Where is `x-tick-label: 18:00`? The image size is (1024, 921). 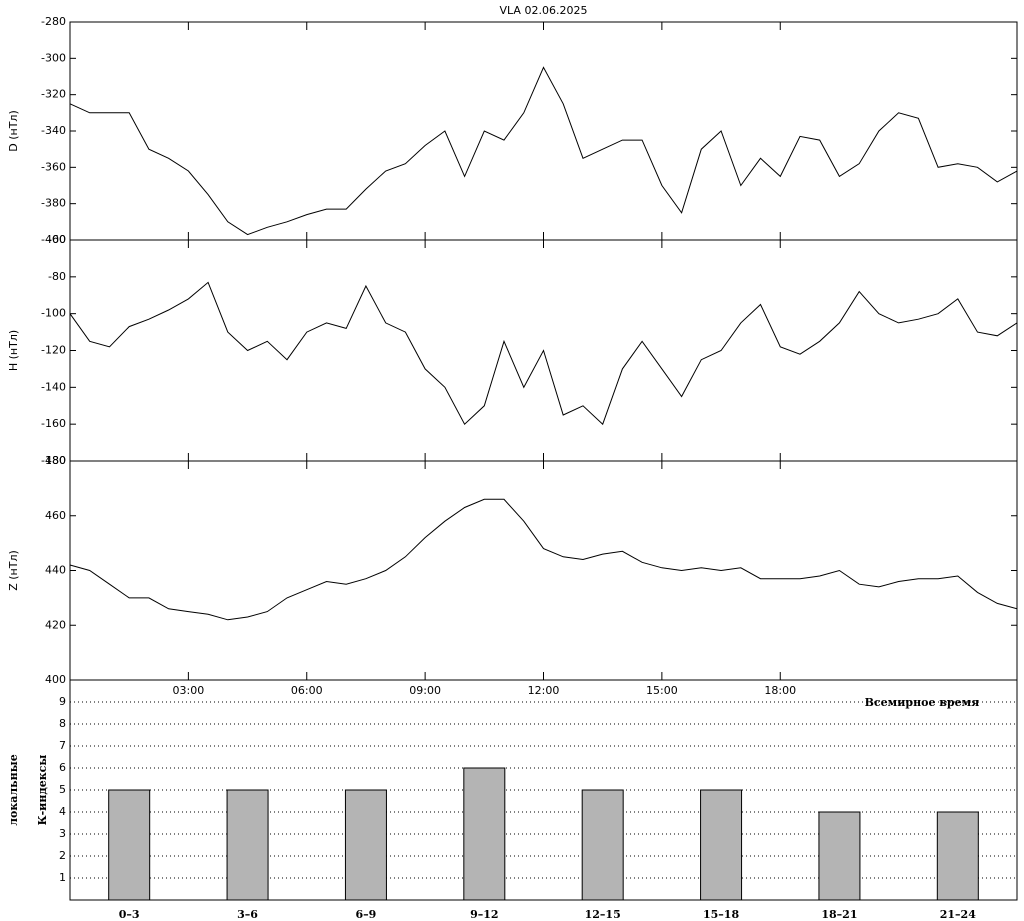
x-tick-label: 18:00 is located at coordinates (780, 690).